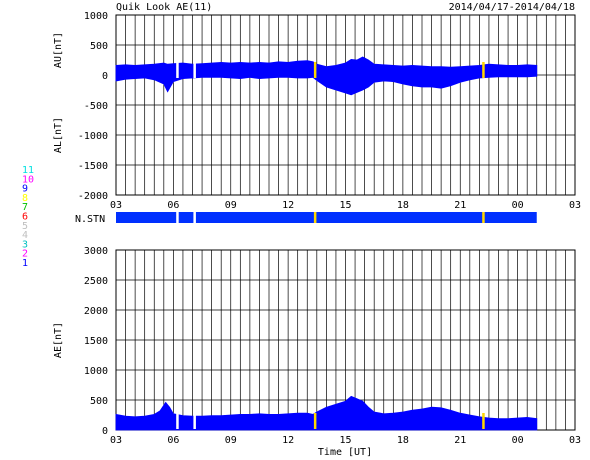  I want to click on y-tick-label: -1500, so click(93, 166).